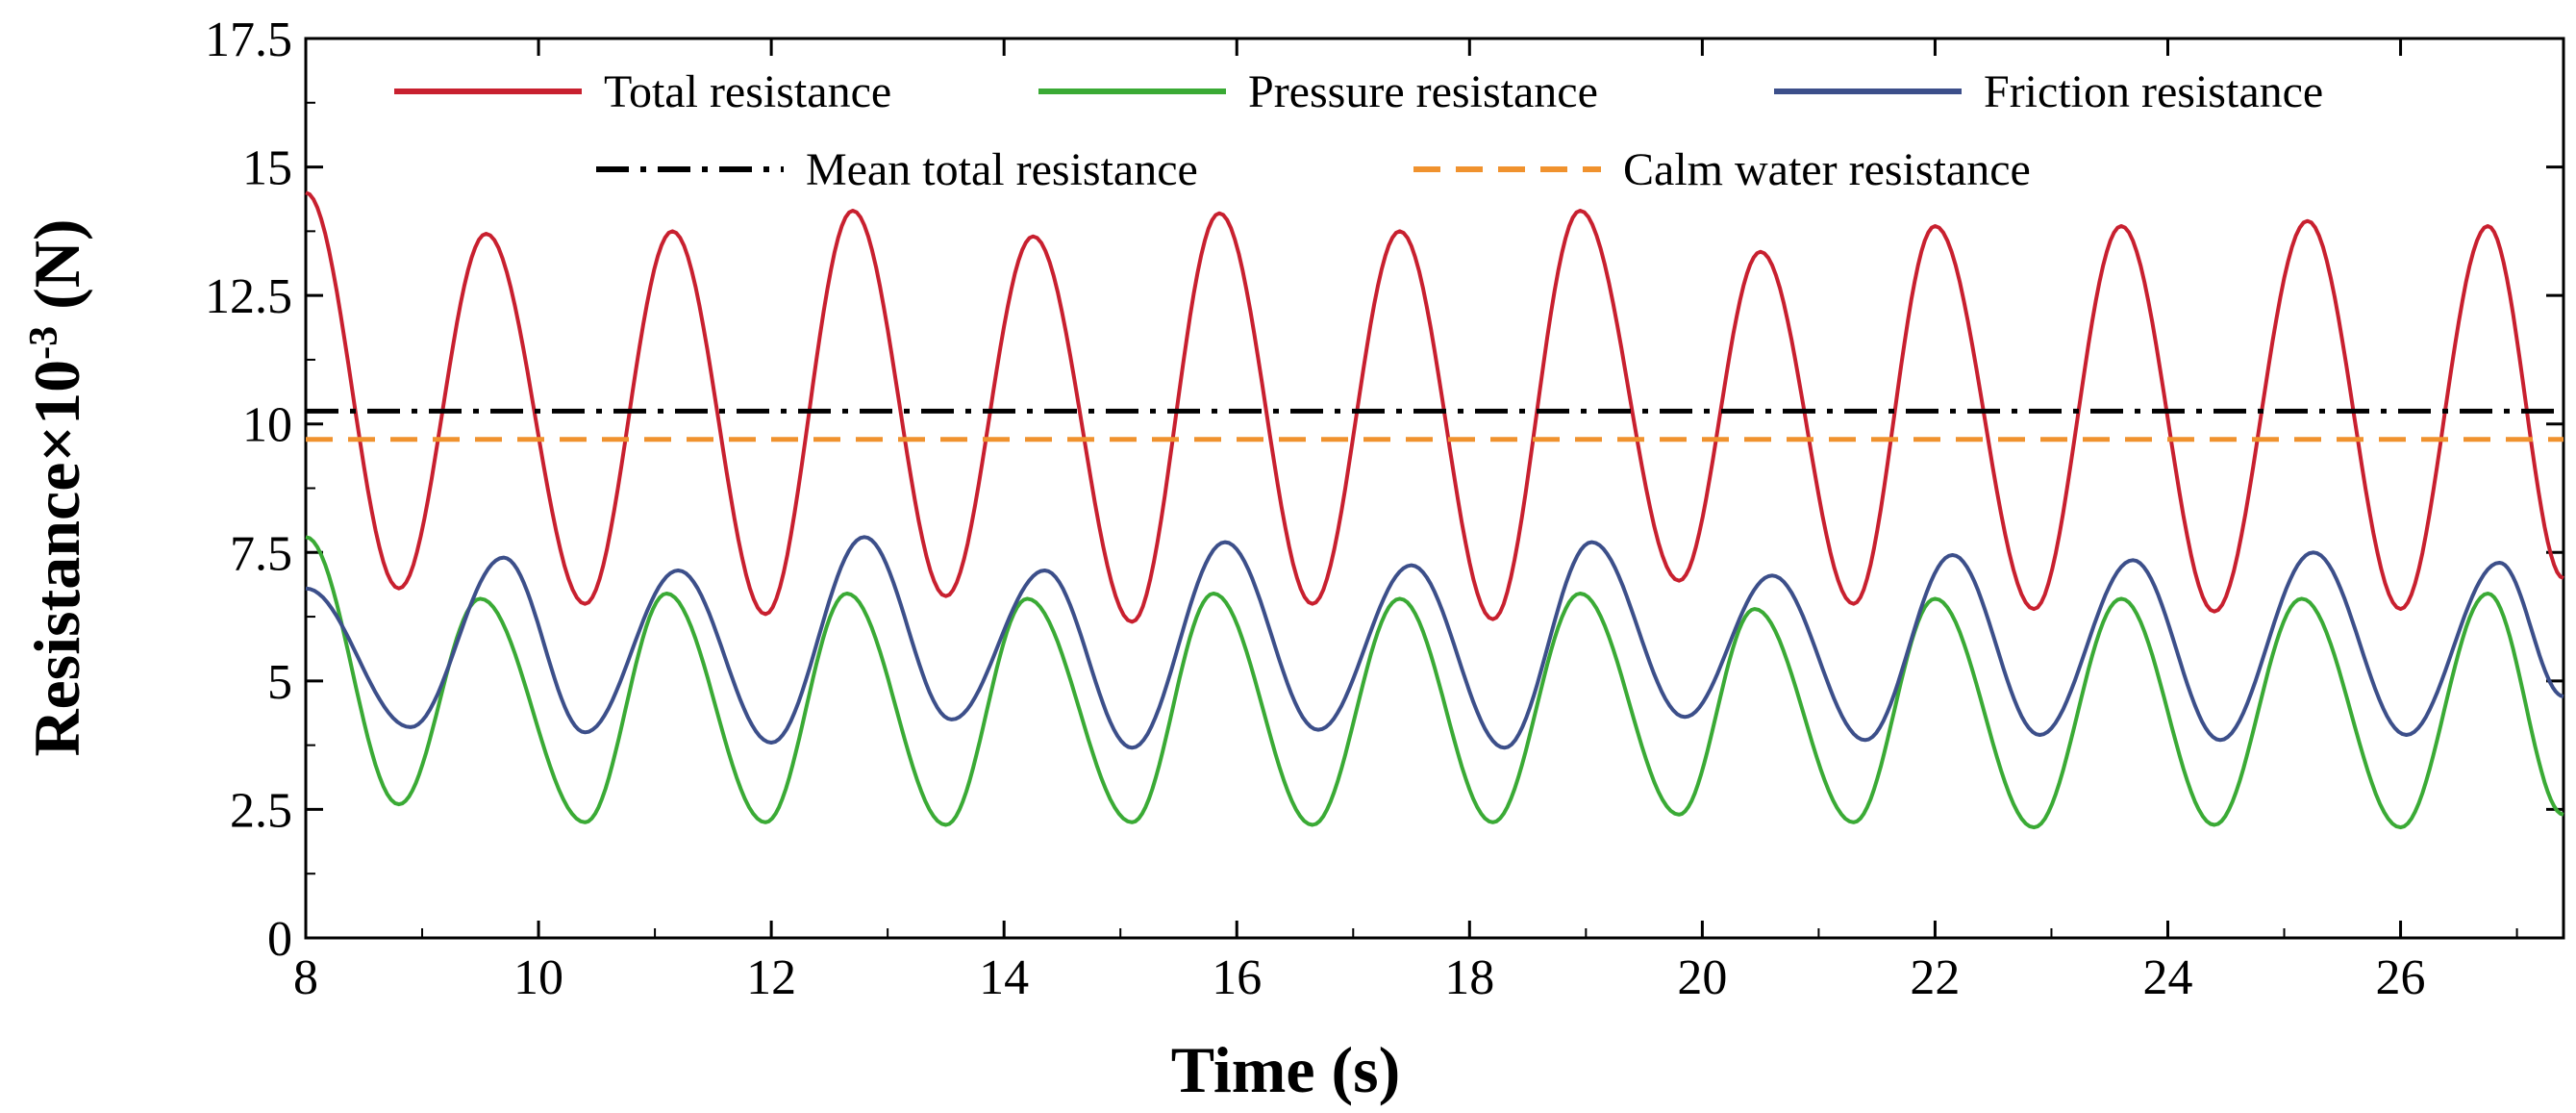 The image size is (2576, 1113). I want to click on y-axis-title-main: Resistance×10, so click(56, 558).